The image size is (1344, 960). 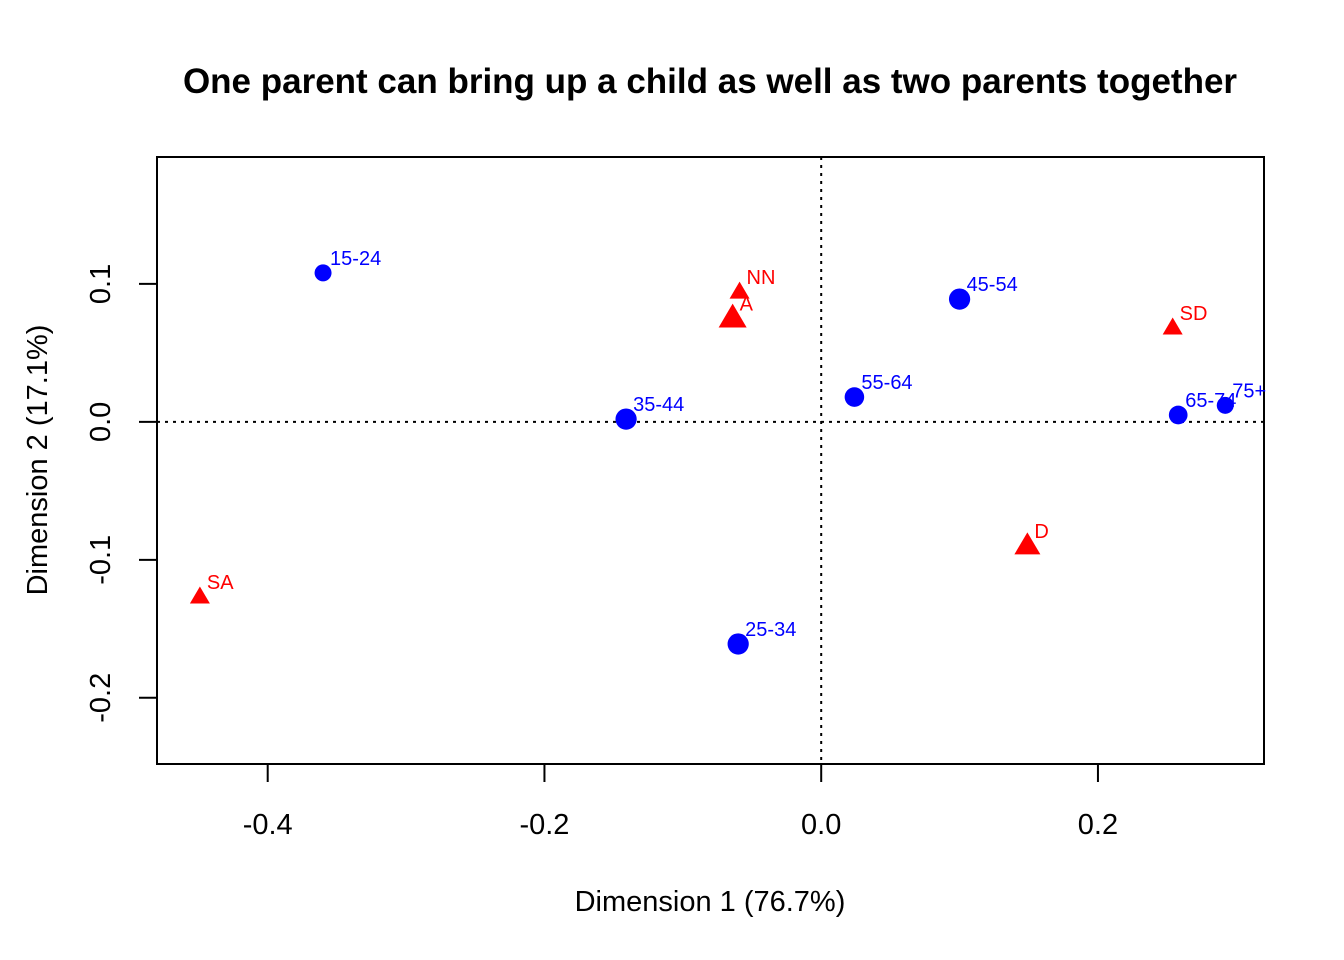 I want to click on y-tick-label: 0.1, so click(x=101, y=284).